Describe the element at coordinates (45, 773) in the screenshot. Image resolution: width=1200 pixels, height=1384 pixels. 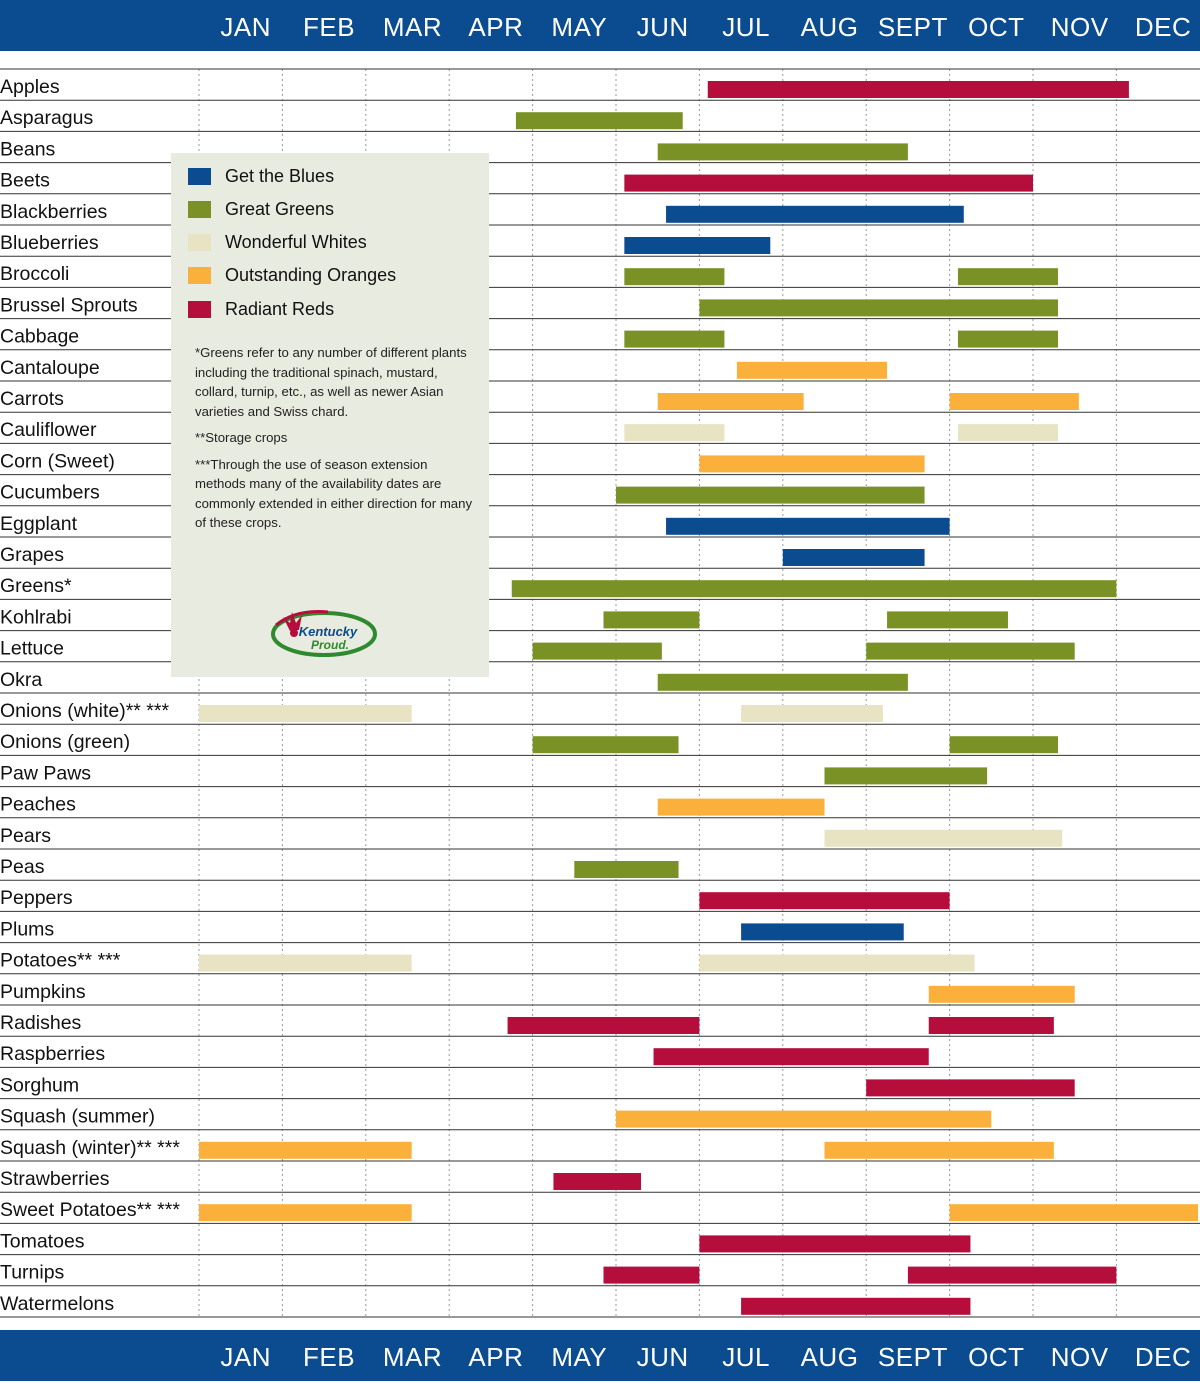
I see `row-label: Paw Paws` at that location.